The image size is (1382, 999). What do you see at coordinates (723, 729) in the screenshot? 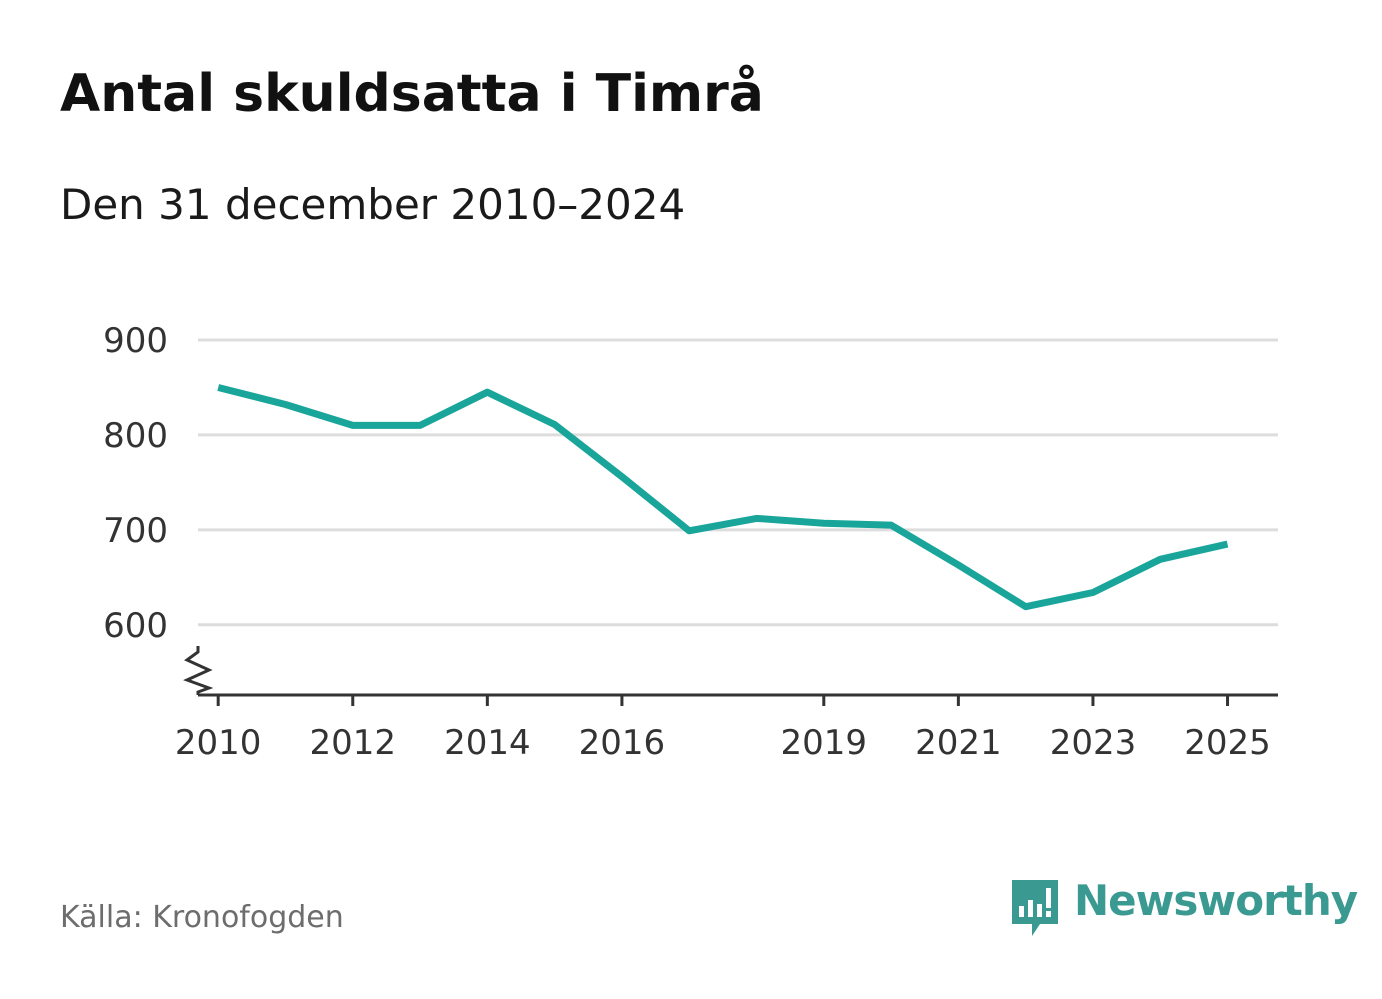
I see `x-axis-ticks: 2010 2012 2014 2016 2019 2021 2023 2025` at bounding box center [723, 729].